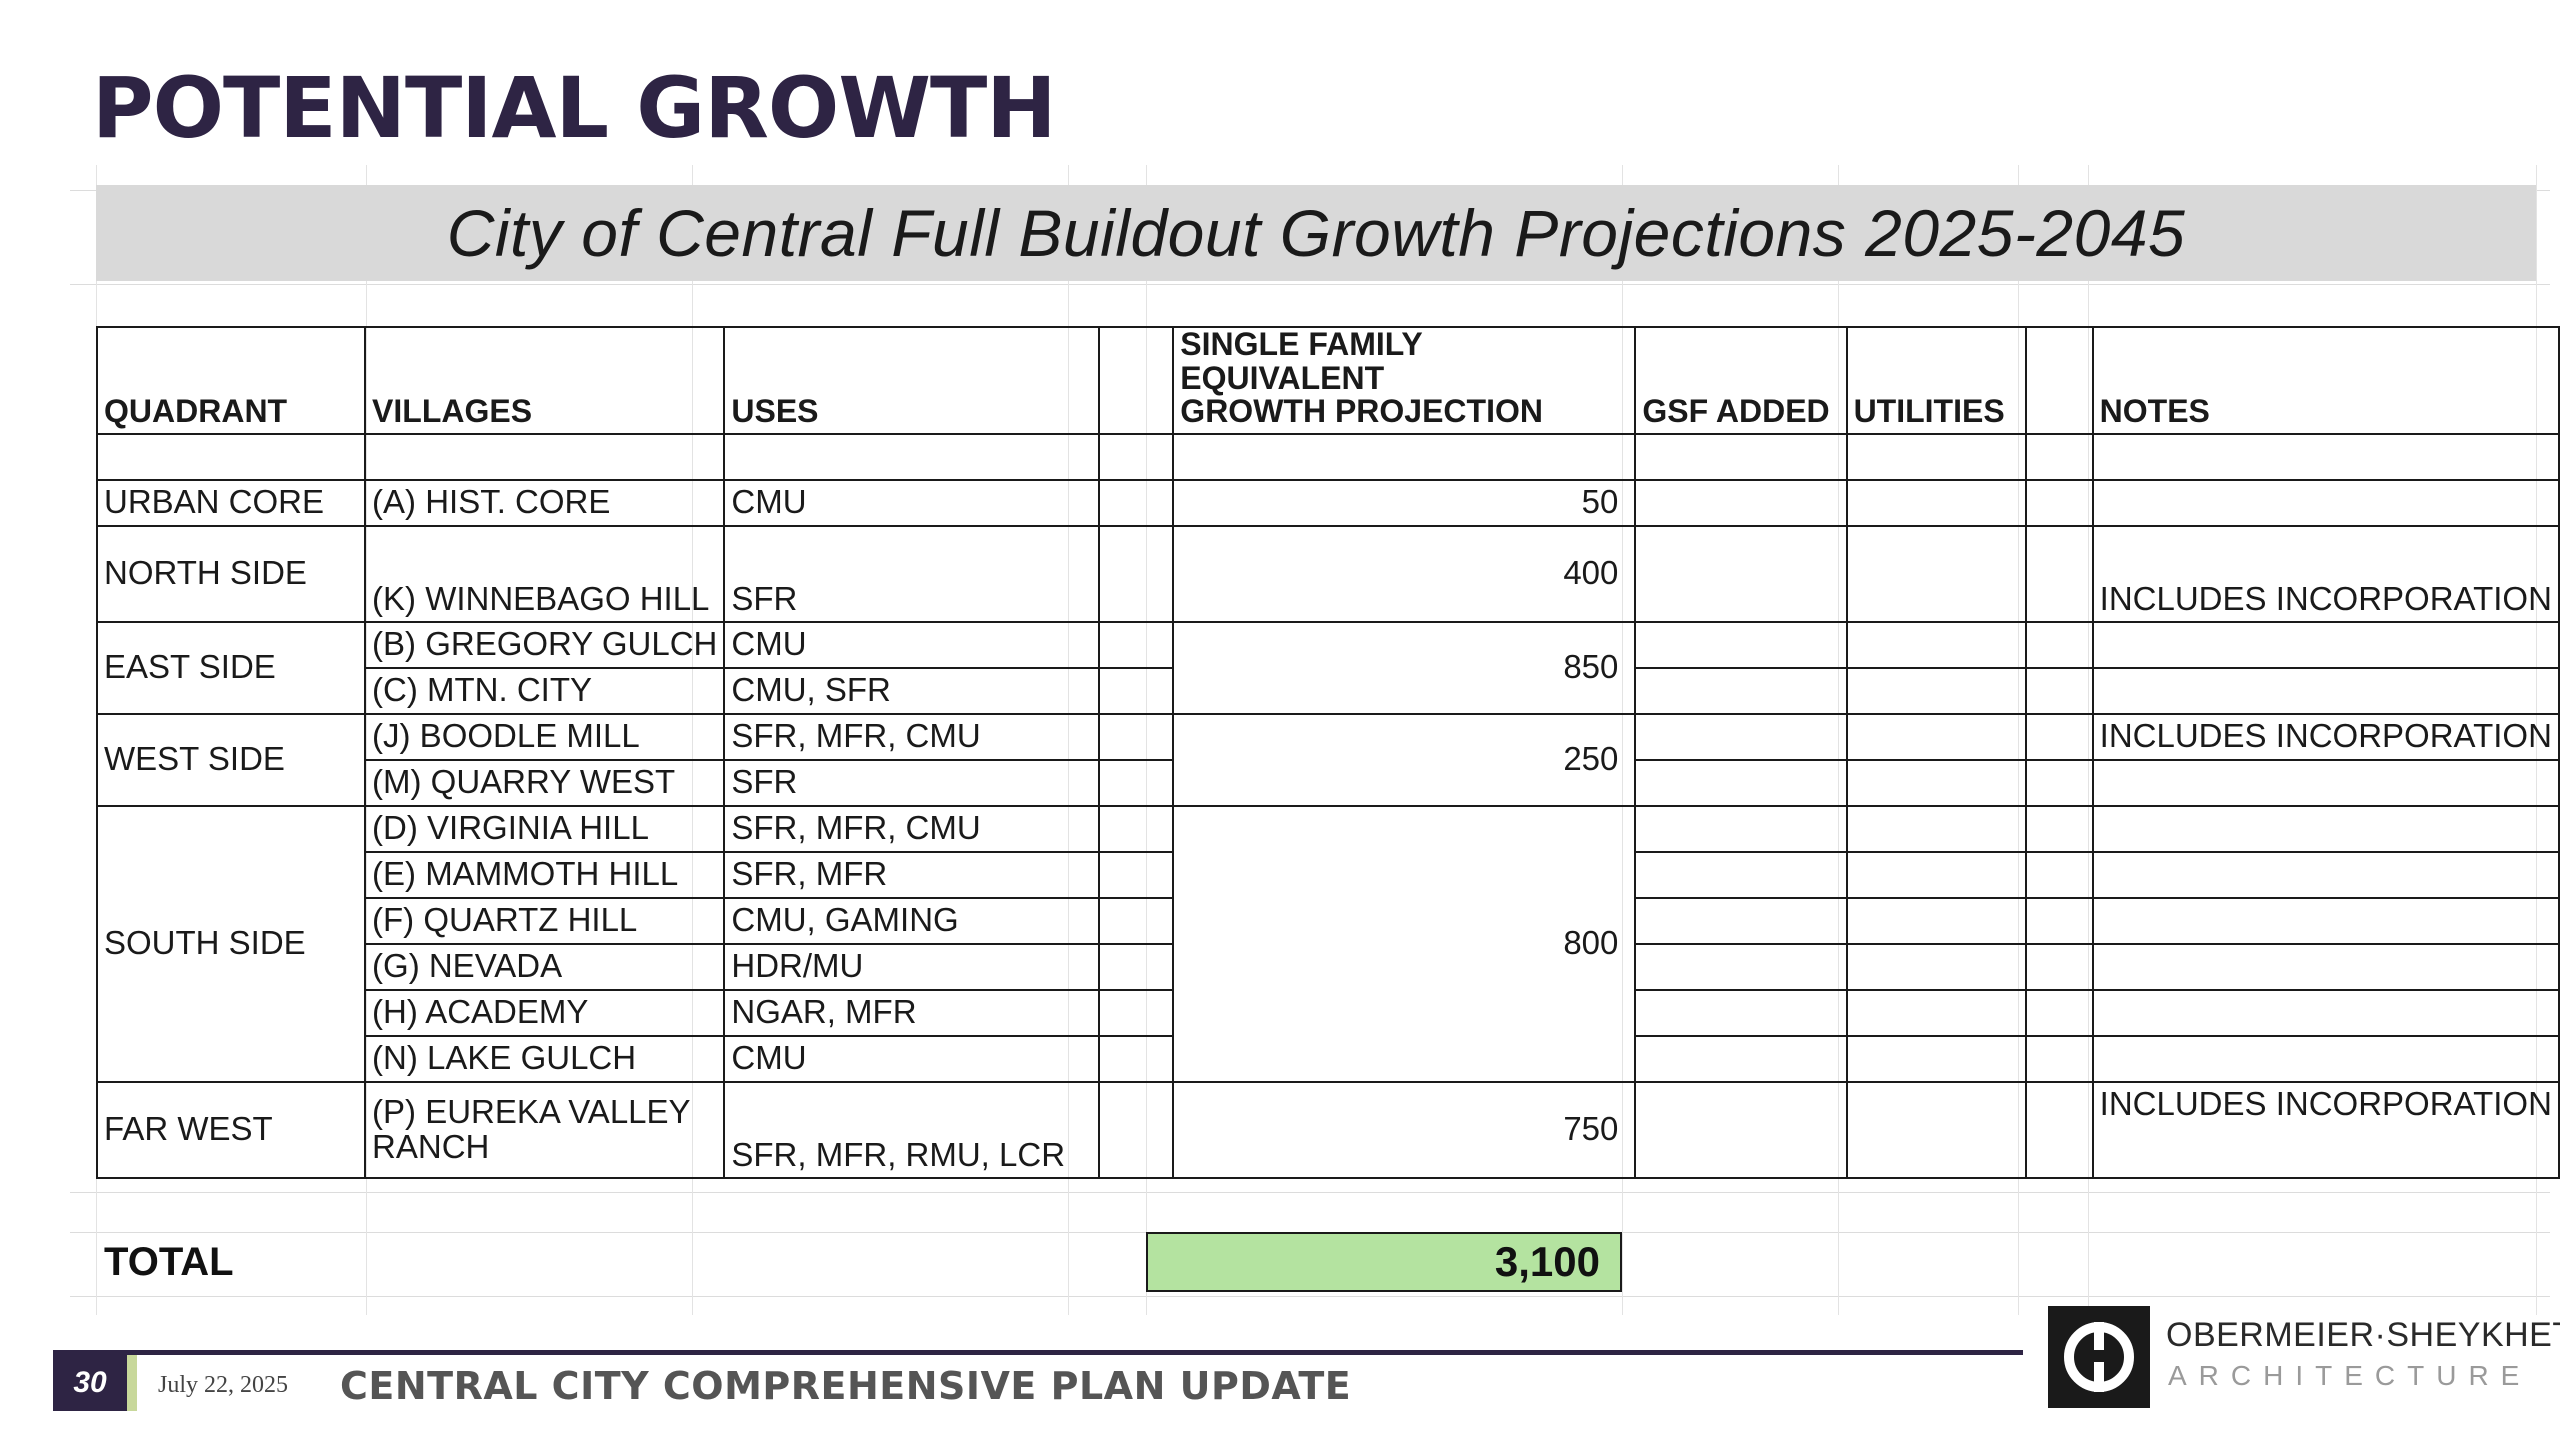 Image resolution: width=2560 pixels, height=1440 pixels. What do you see at coordinates (223, 1385) in the screenshot?
I see `footer-date: July 22, 2025` at bounding box center [223, 1385].